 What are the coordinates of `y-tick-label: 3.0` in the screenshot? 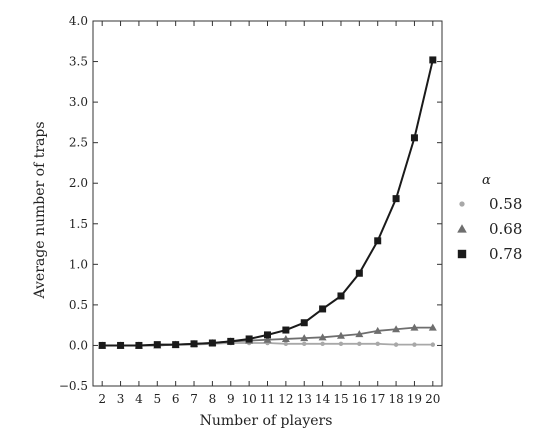 It's located at (78, 102).